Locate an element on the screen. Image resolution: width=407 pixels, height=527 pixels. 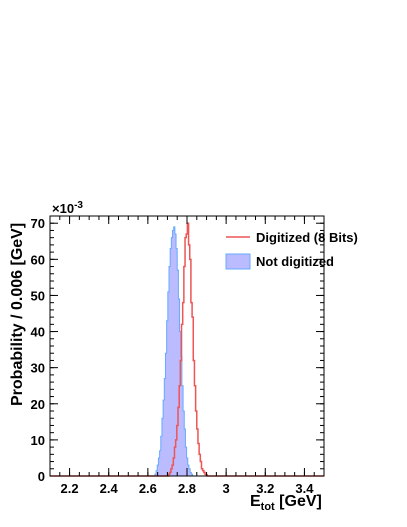
y-tick-label: 30 is located at coordinates (38, 368).